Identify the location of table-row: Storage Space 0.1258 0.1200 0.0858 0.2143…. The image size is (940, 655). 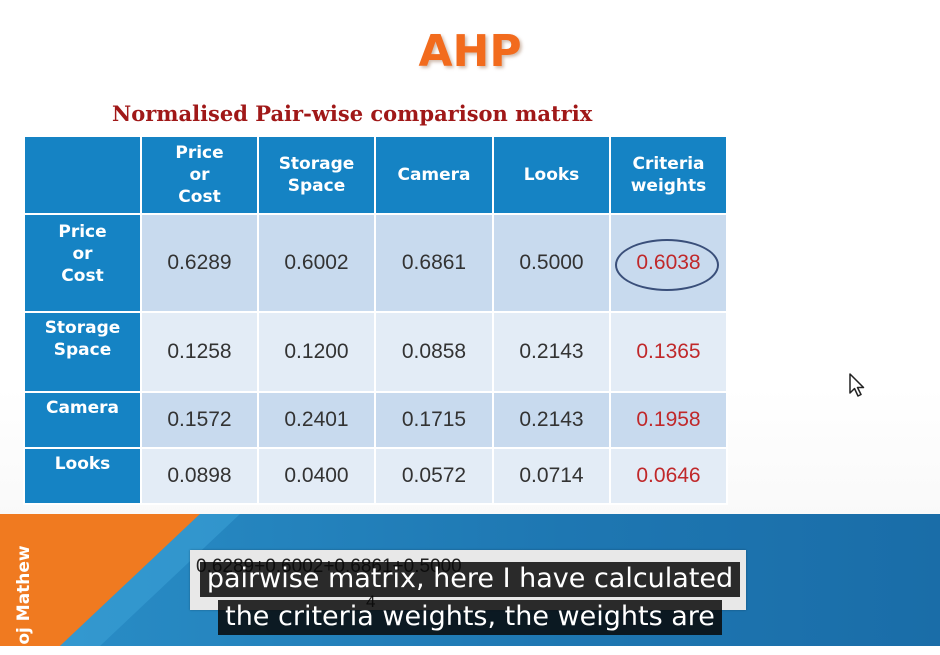
(375, 352).